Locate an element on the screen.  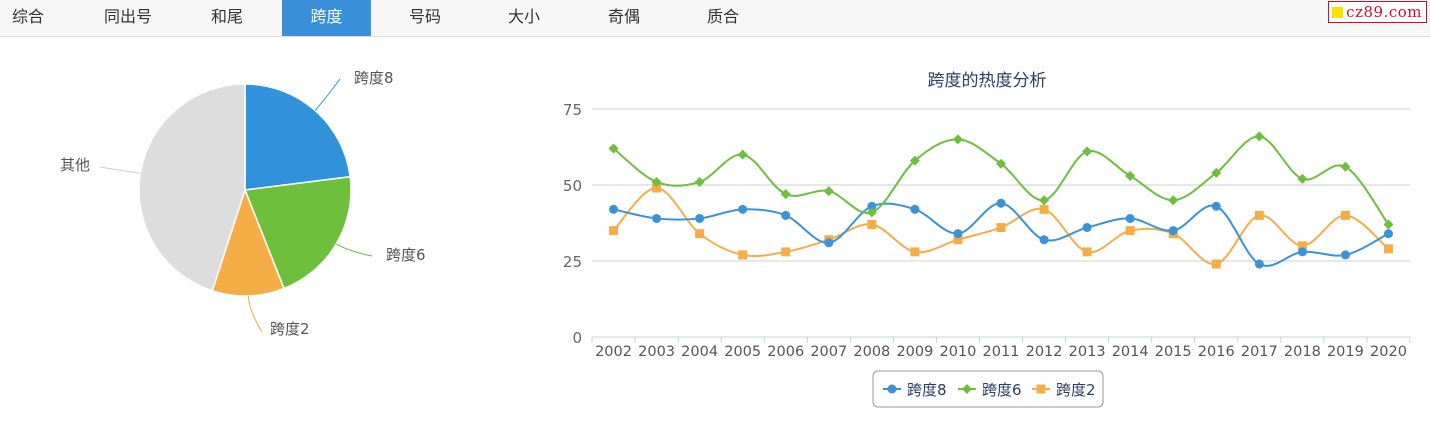
tab-odd-even: 奇偶 is located at coordinates (623, 16).